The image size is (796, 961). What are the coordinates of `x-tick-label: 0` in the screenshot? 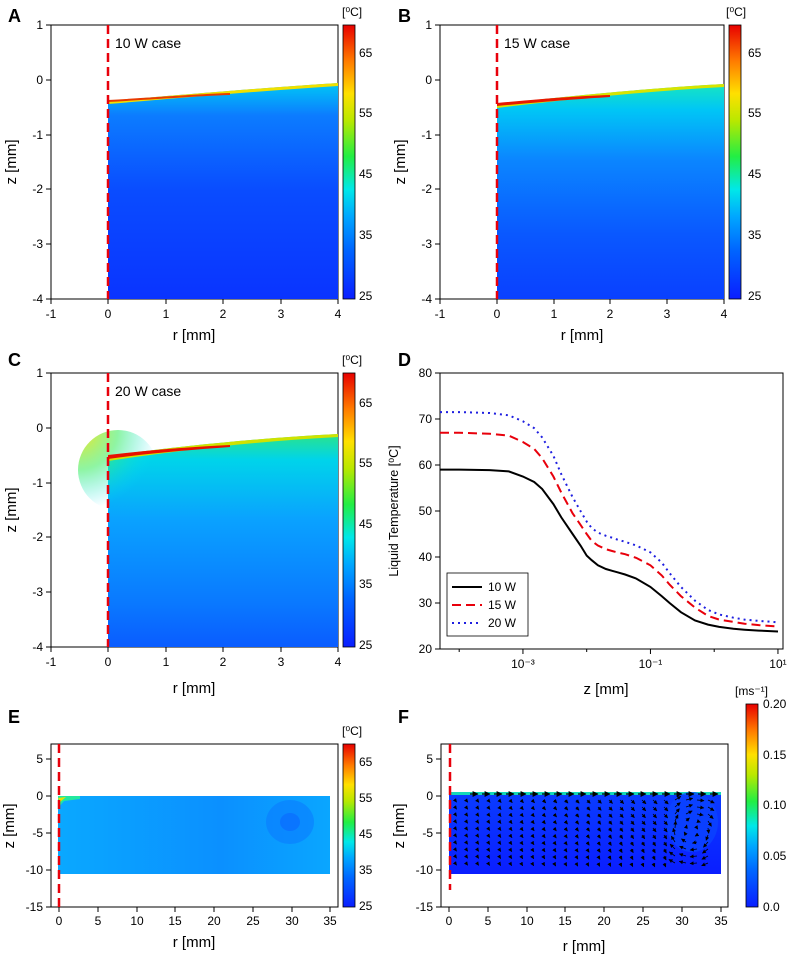 It's located at (59, 921).